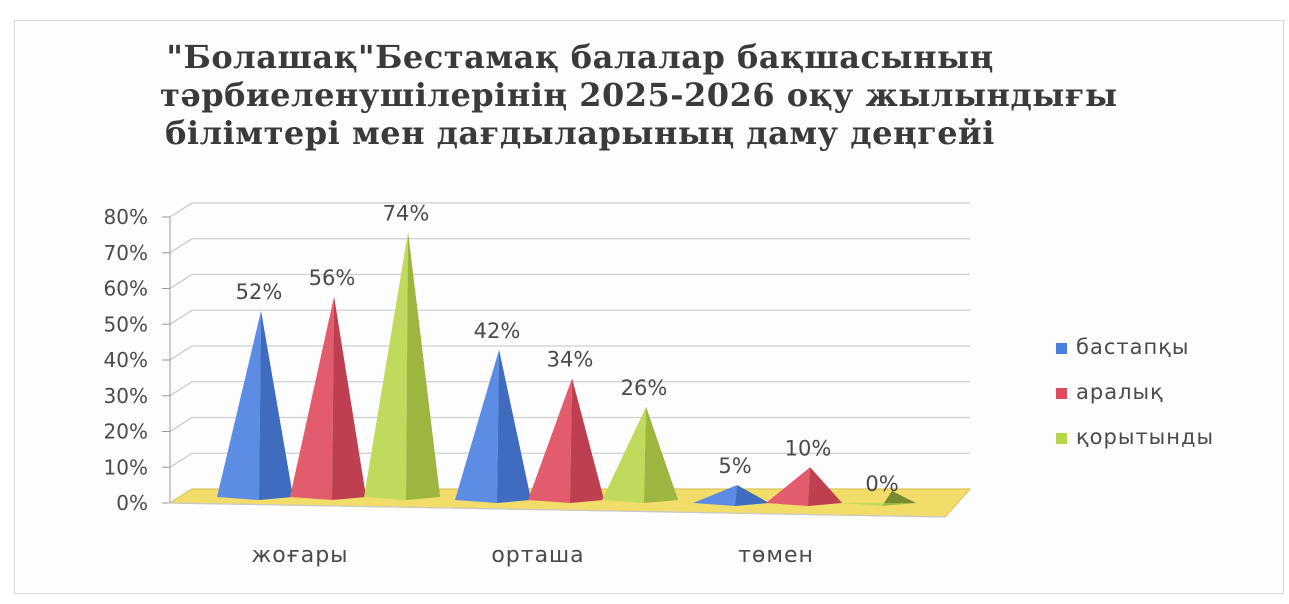 This screenshot has width=1289, height=604. I want to click on data-label: 5%, so click(734, 466).